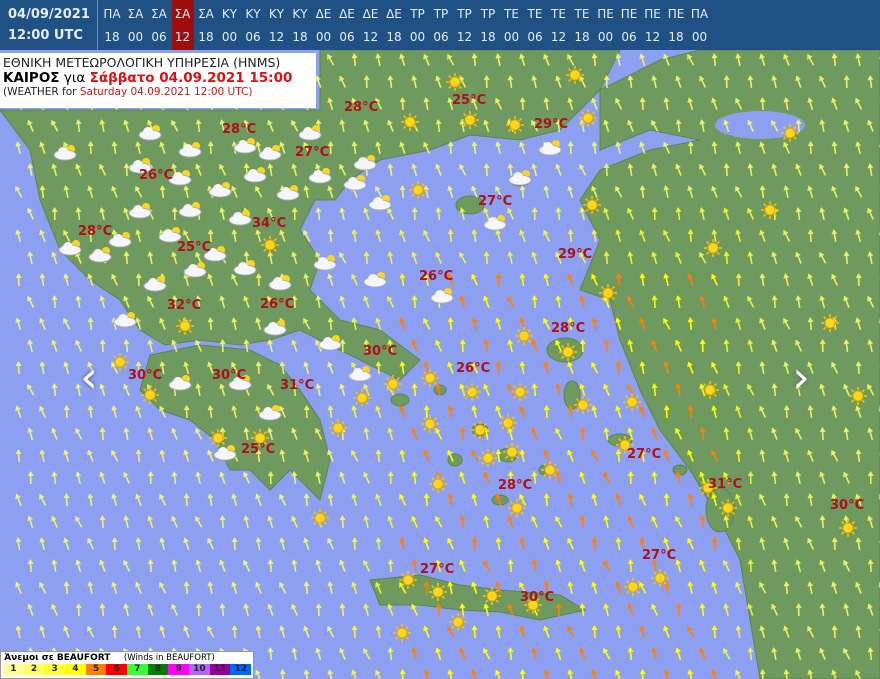  What do you see at coordinates (582, 25) in the screenshot?
I see `time-slot: ΤΕ 18` at bounding box center [582, 25].